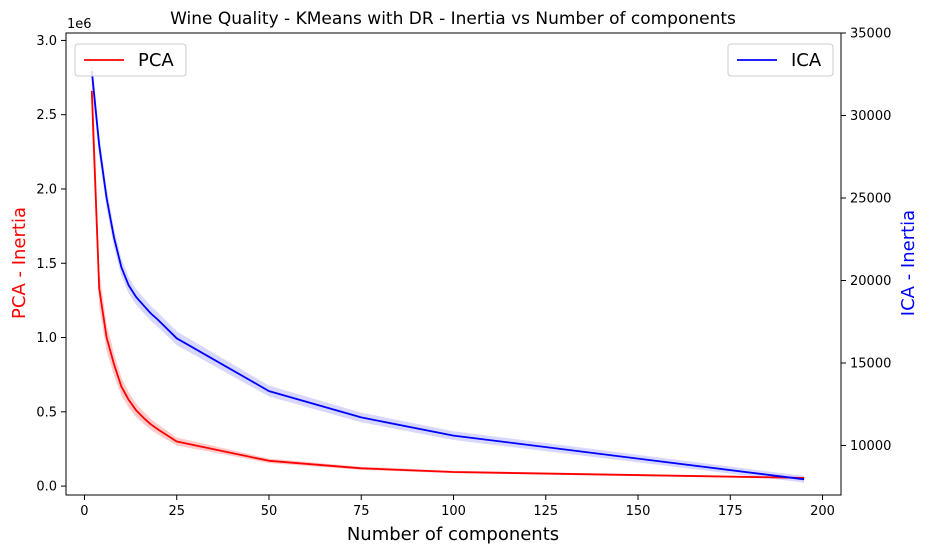 Image resolution: width=929 pixels, height=553 pixels. I want to click on x-tick-label: 125, so click(545, 511).